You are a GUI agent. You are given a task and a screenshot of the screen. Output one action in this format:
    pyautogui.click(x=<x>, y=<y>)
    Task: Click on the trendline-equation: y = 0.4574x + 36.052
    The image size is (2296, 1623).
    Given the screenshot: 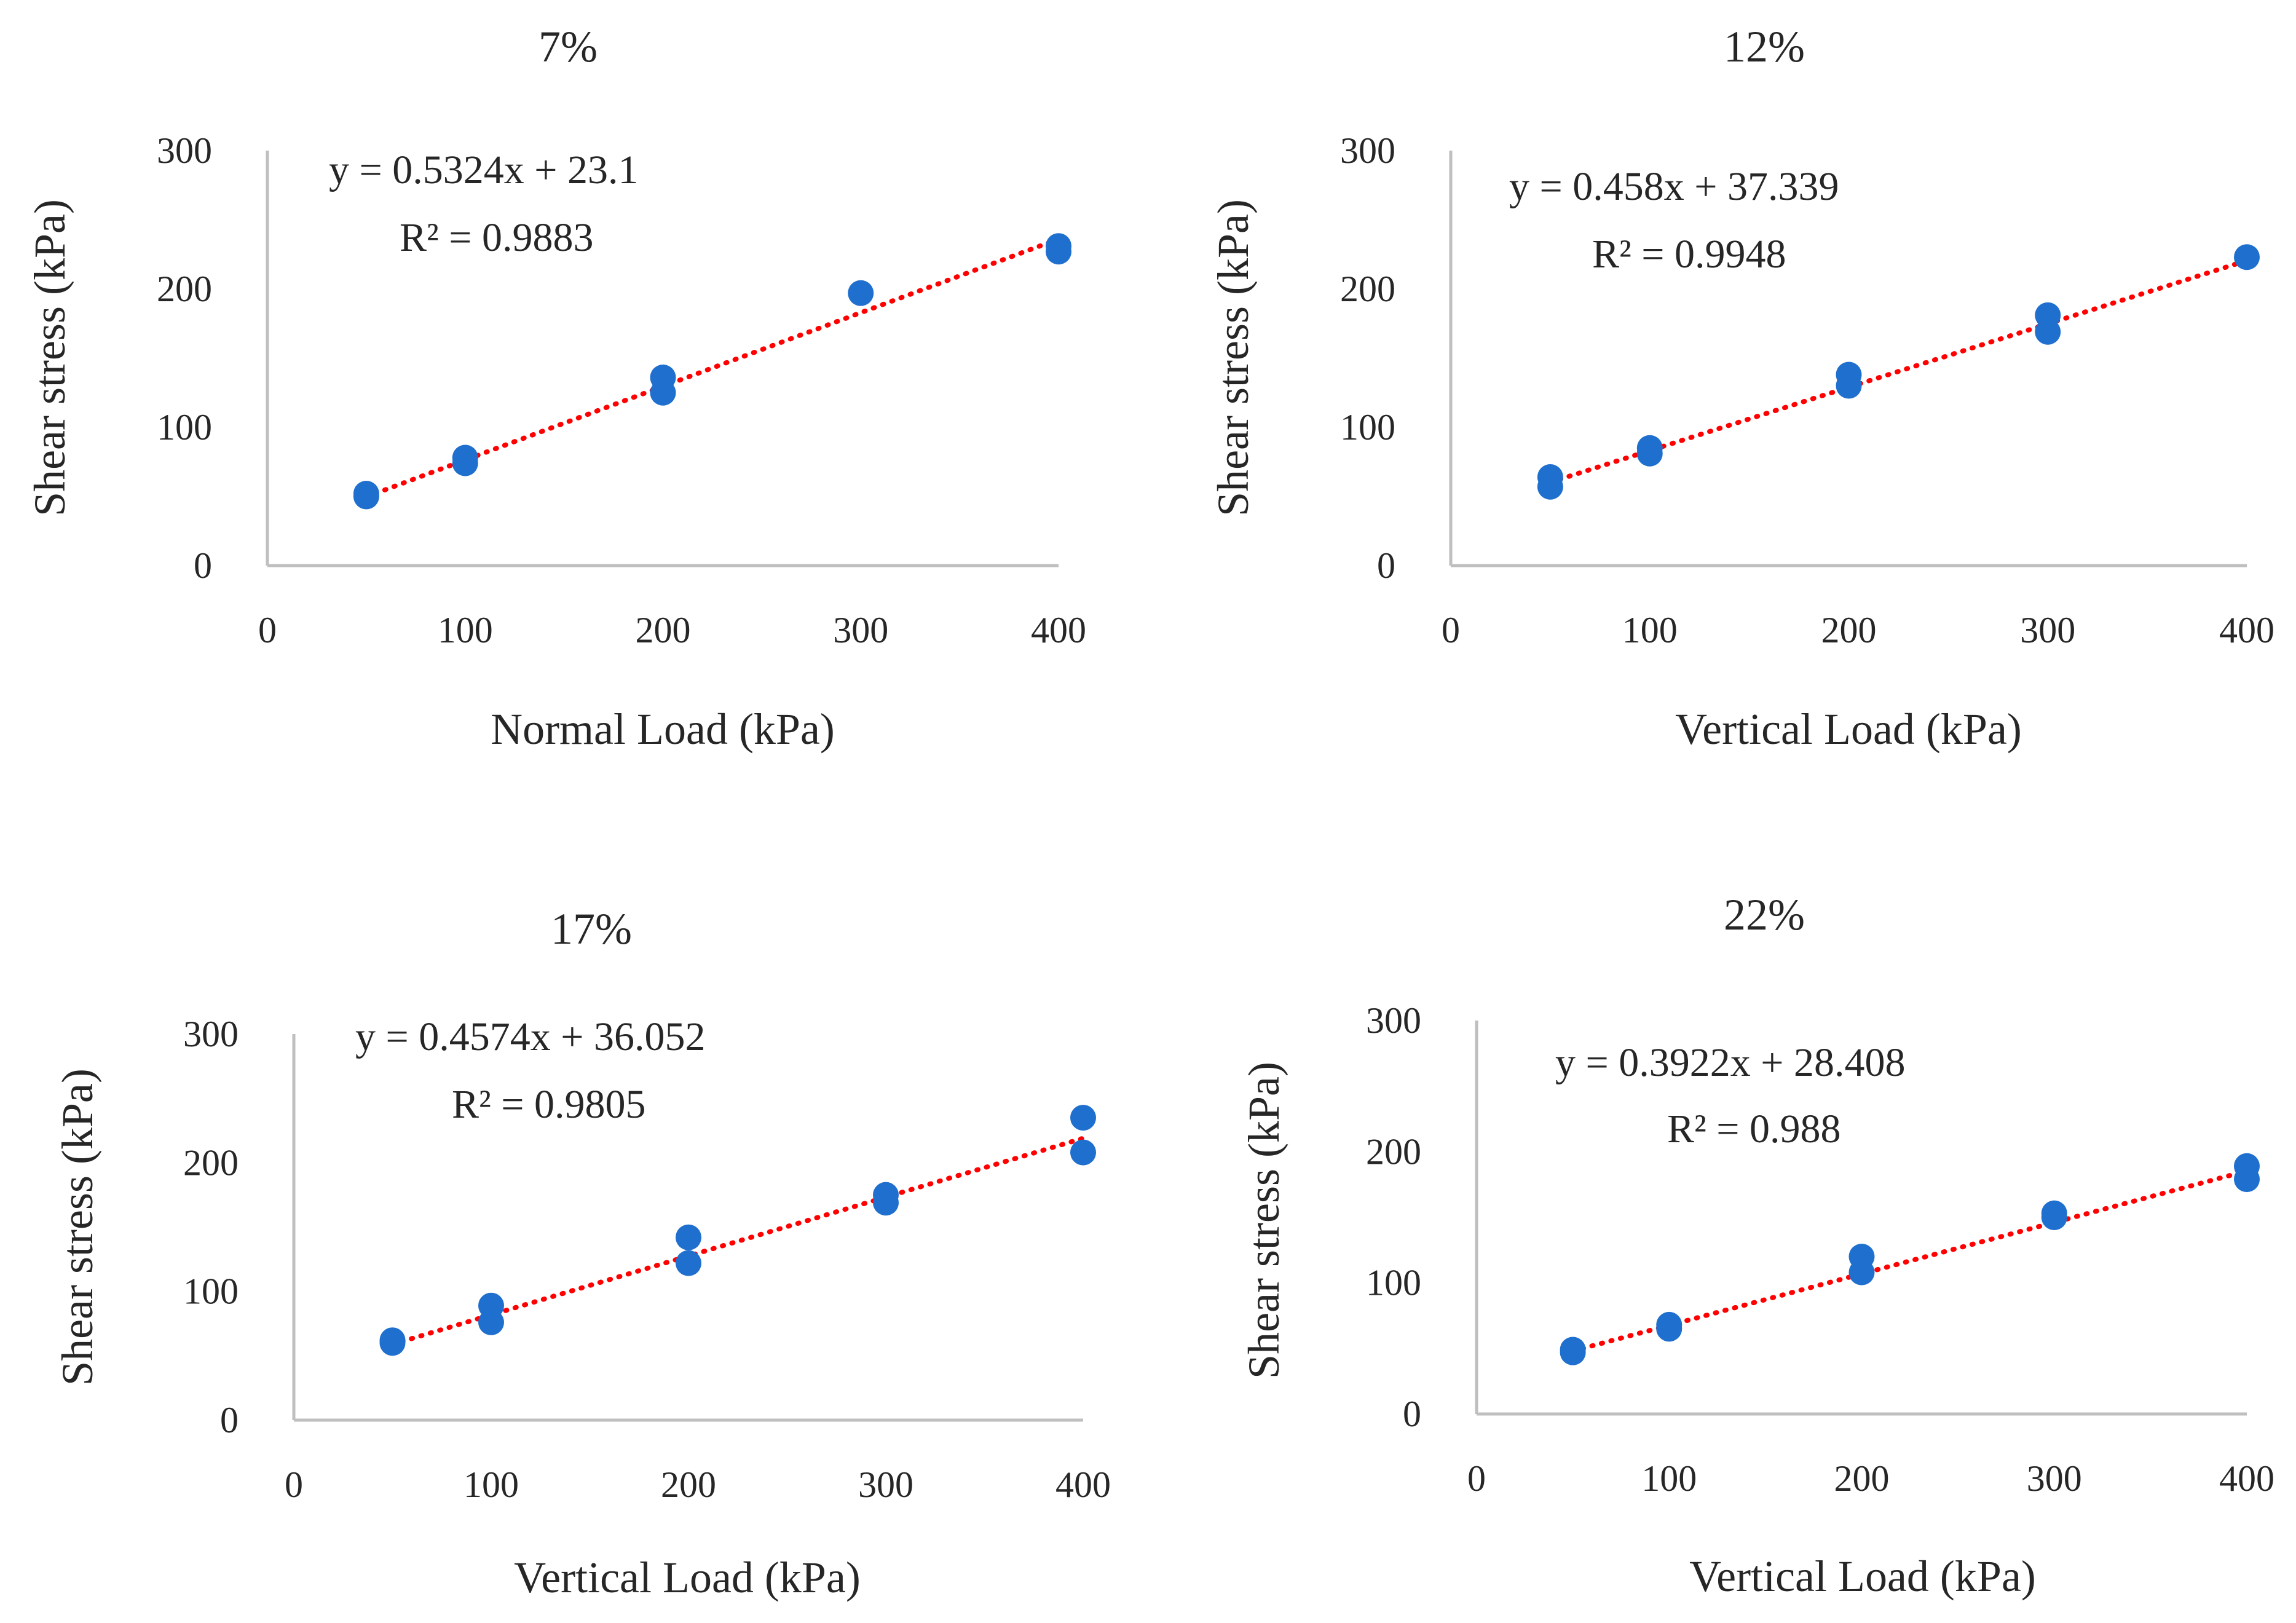 What is the action you would take?
    pyautogui.click(x=530, y=1036)
    